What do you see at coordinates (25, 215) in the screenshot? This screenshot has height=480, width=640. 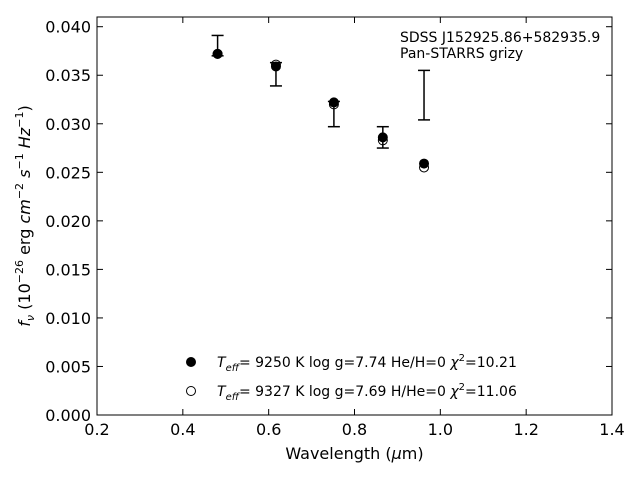 I see `y-axis-label: fν (10−26 erg cm−2 s−1 Hz−1)` at bounding box center [25, 215].